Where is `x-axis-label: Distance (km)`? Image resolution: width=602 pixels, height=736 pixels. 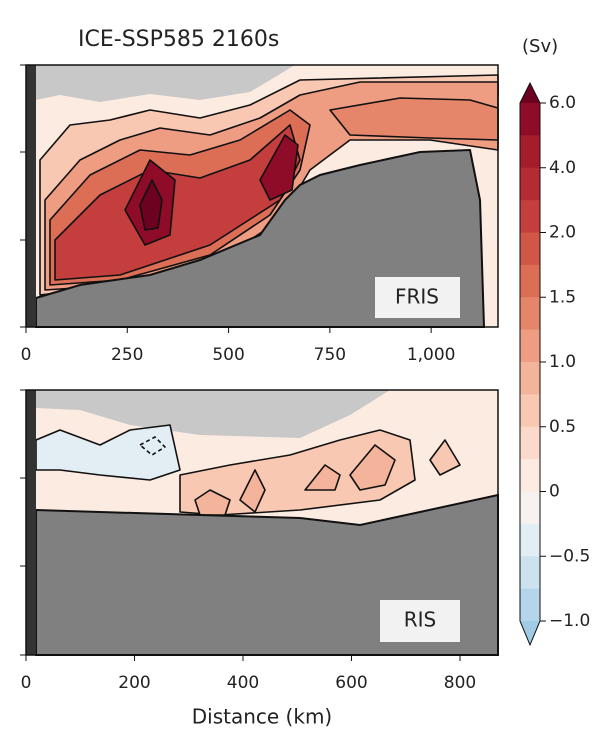 x-axis-label: Distance (km) is located at coordinates (262, 717).